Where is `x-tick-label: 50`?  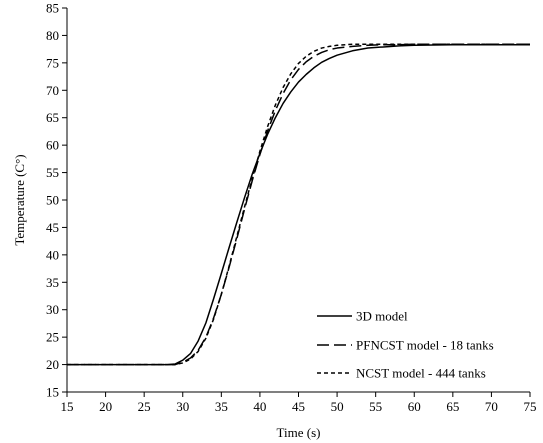 x-tick-label: 50 is located at coordinates (337, 406).